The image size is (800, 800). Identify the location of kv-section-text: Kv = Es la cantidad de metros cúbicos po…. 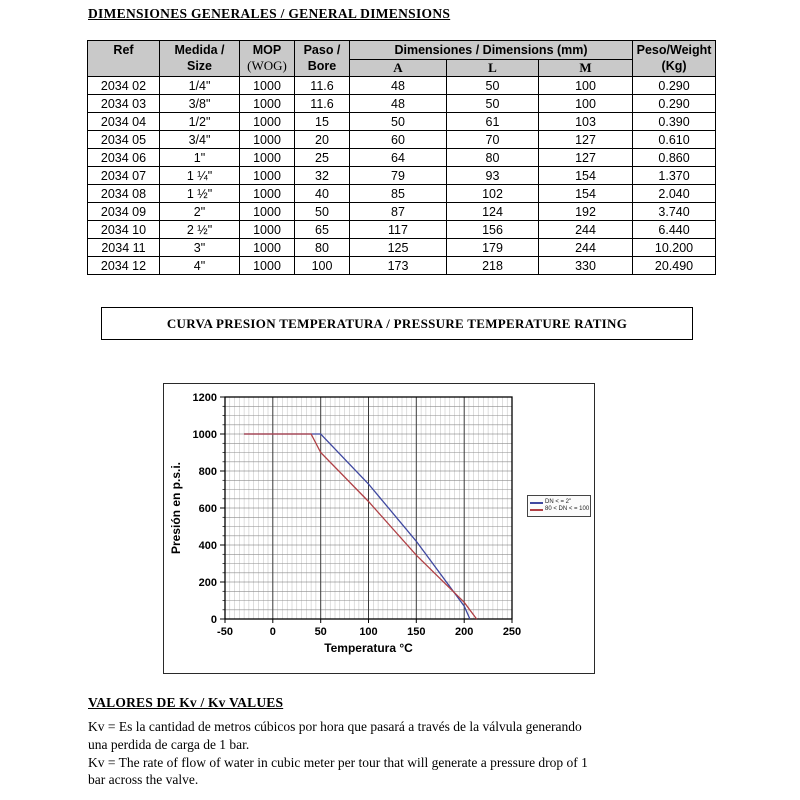
(408, 753).